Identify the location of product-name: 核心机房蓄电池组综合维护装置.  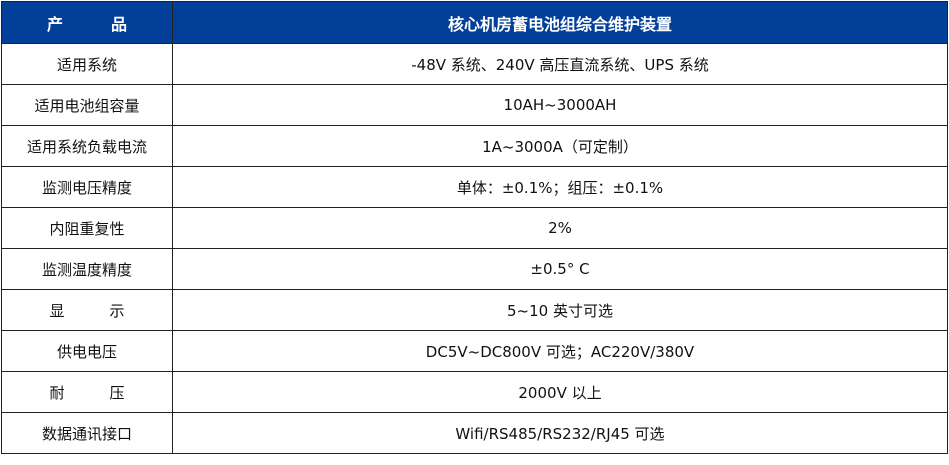
(560, 22).